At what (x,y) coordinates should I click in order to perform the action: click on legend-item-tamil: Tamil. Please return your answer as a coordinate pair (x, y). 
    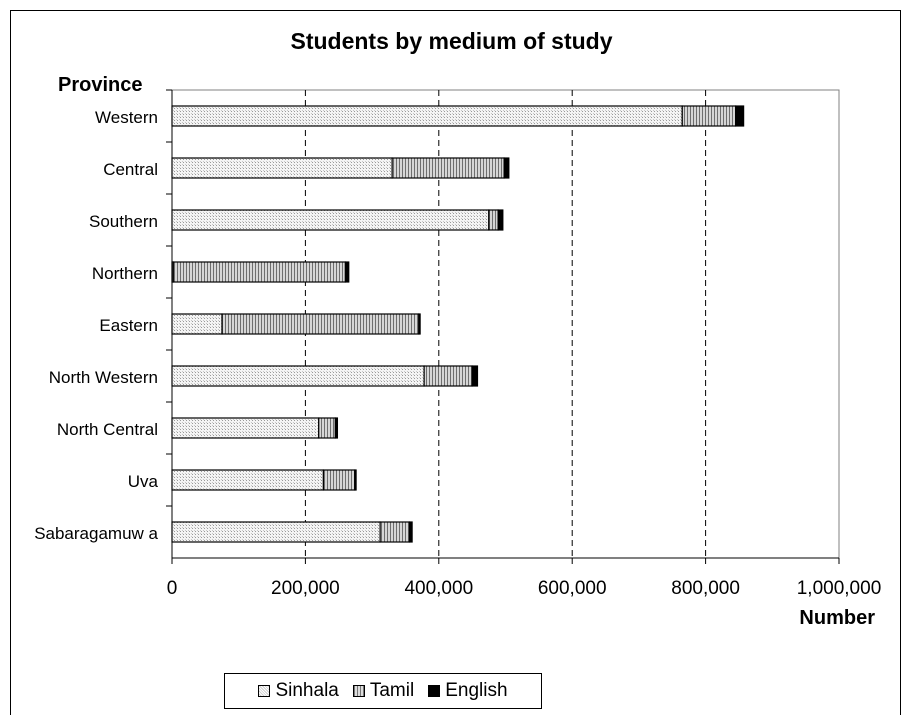
    Looking at the image, I should click on (383, 691).